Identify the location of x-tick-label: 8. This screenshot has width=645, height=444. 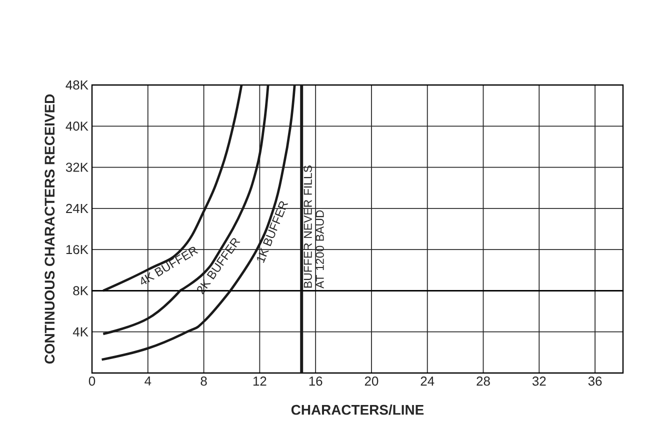
(203, 381).